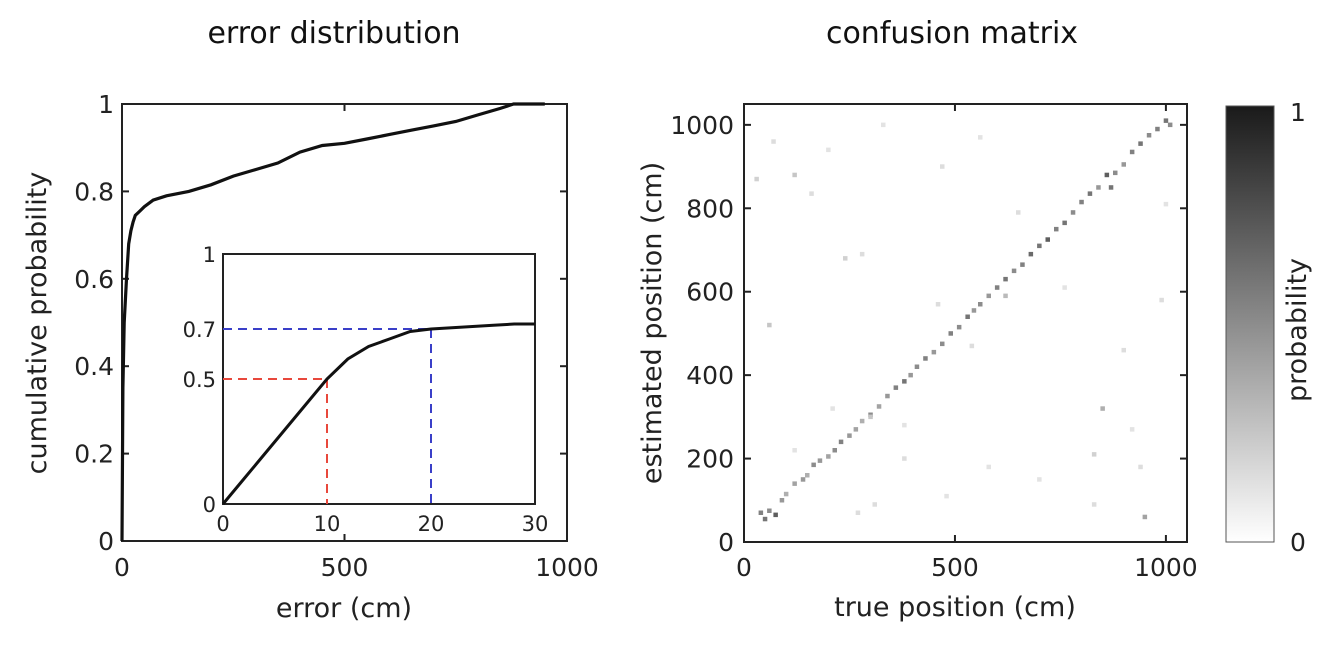 The image size is (1336, 645). What do you see at coordinates (710, 208) in the screenshot?
I see `confusion-y-tick-label: 800` at bounding box center [710, 208].